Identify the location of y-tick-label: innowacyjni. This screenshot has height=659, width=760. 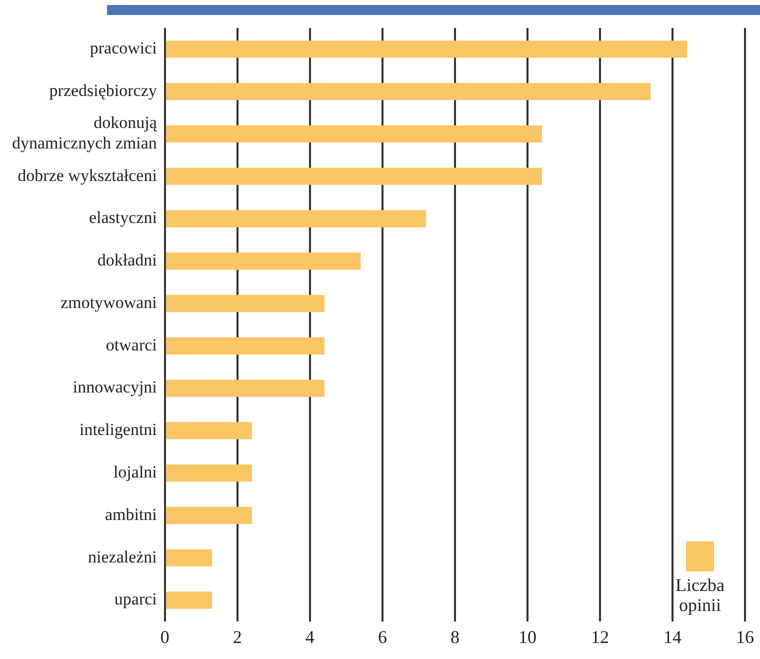
(115, 387).